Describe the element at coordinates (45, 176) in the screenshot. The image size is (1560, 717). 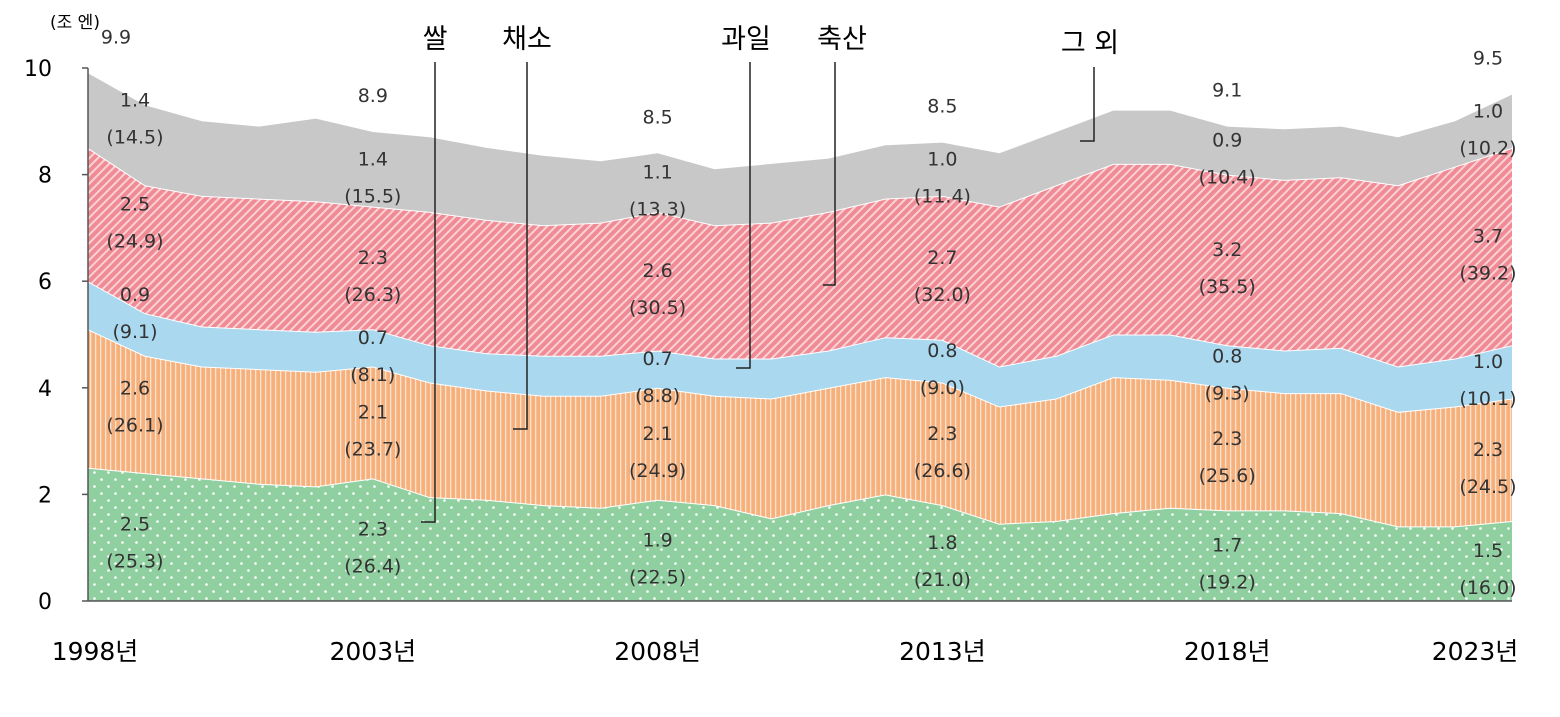
I see `y-tick-label: 8` at that location.